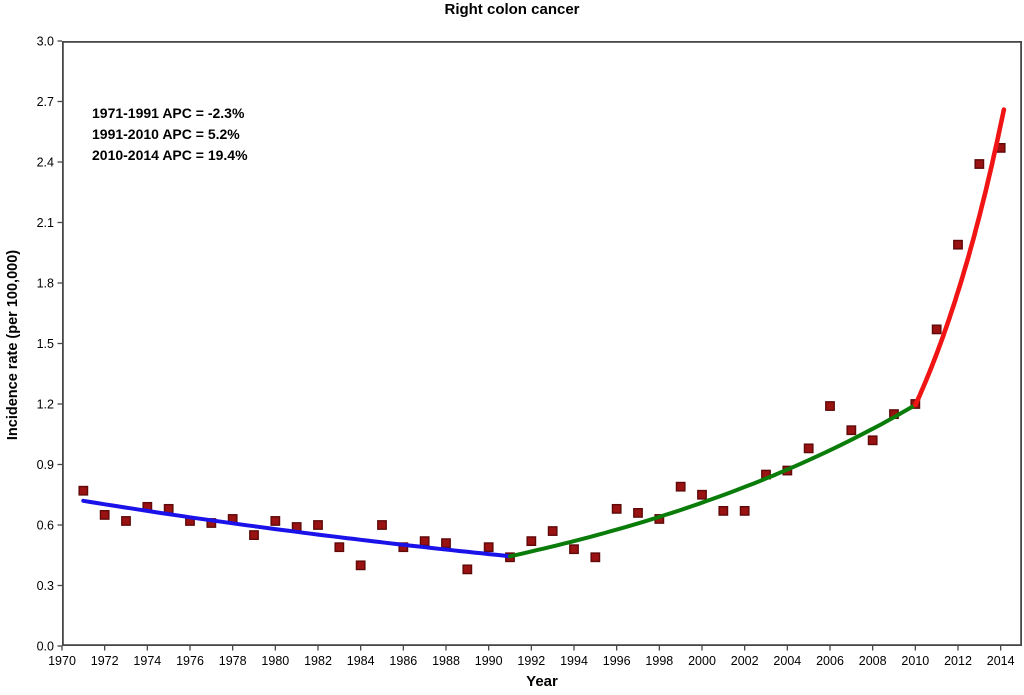 The width and height of the screenshot is (1024, 695). What do you see at coordinates (45, 465) in the screenshot?
I see `y-tick-label: 0.9` at bounding box center [45, 465].